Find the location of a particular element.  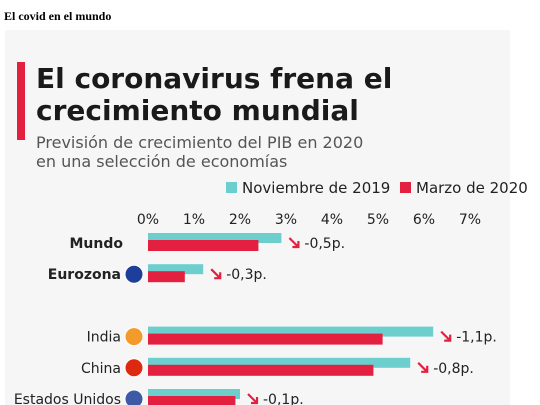

chart-title: crecimiento mundial is located at coordinates (197, 110).